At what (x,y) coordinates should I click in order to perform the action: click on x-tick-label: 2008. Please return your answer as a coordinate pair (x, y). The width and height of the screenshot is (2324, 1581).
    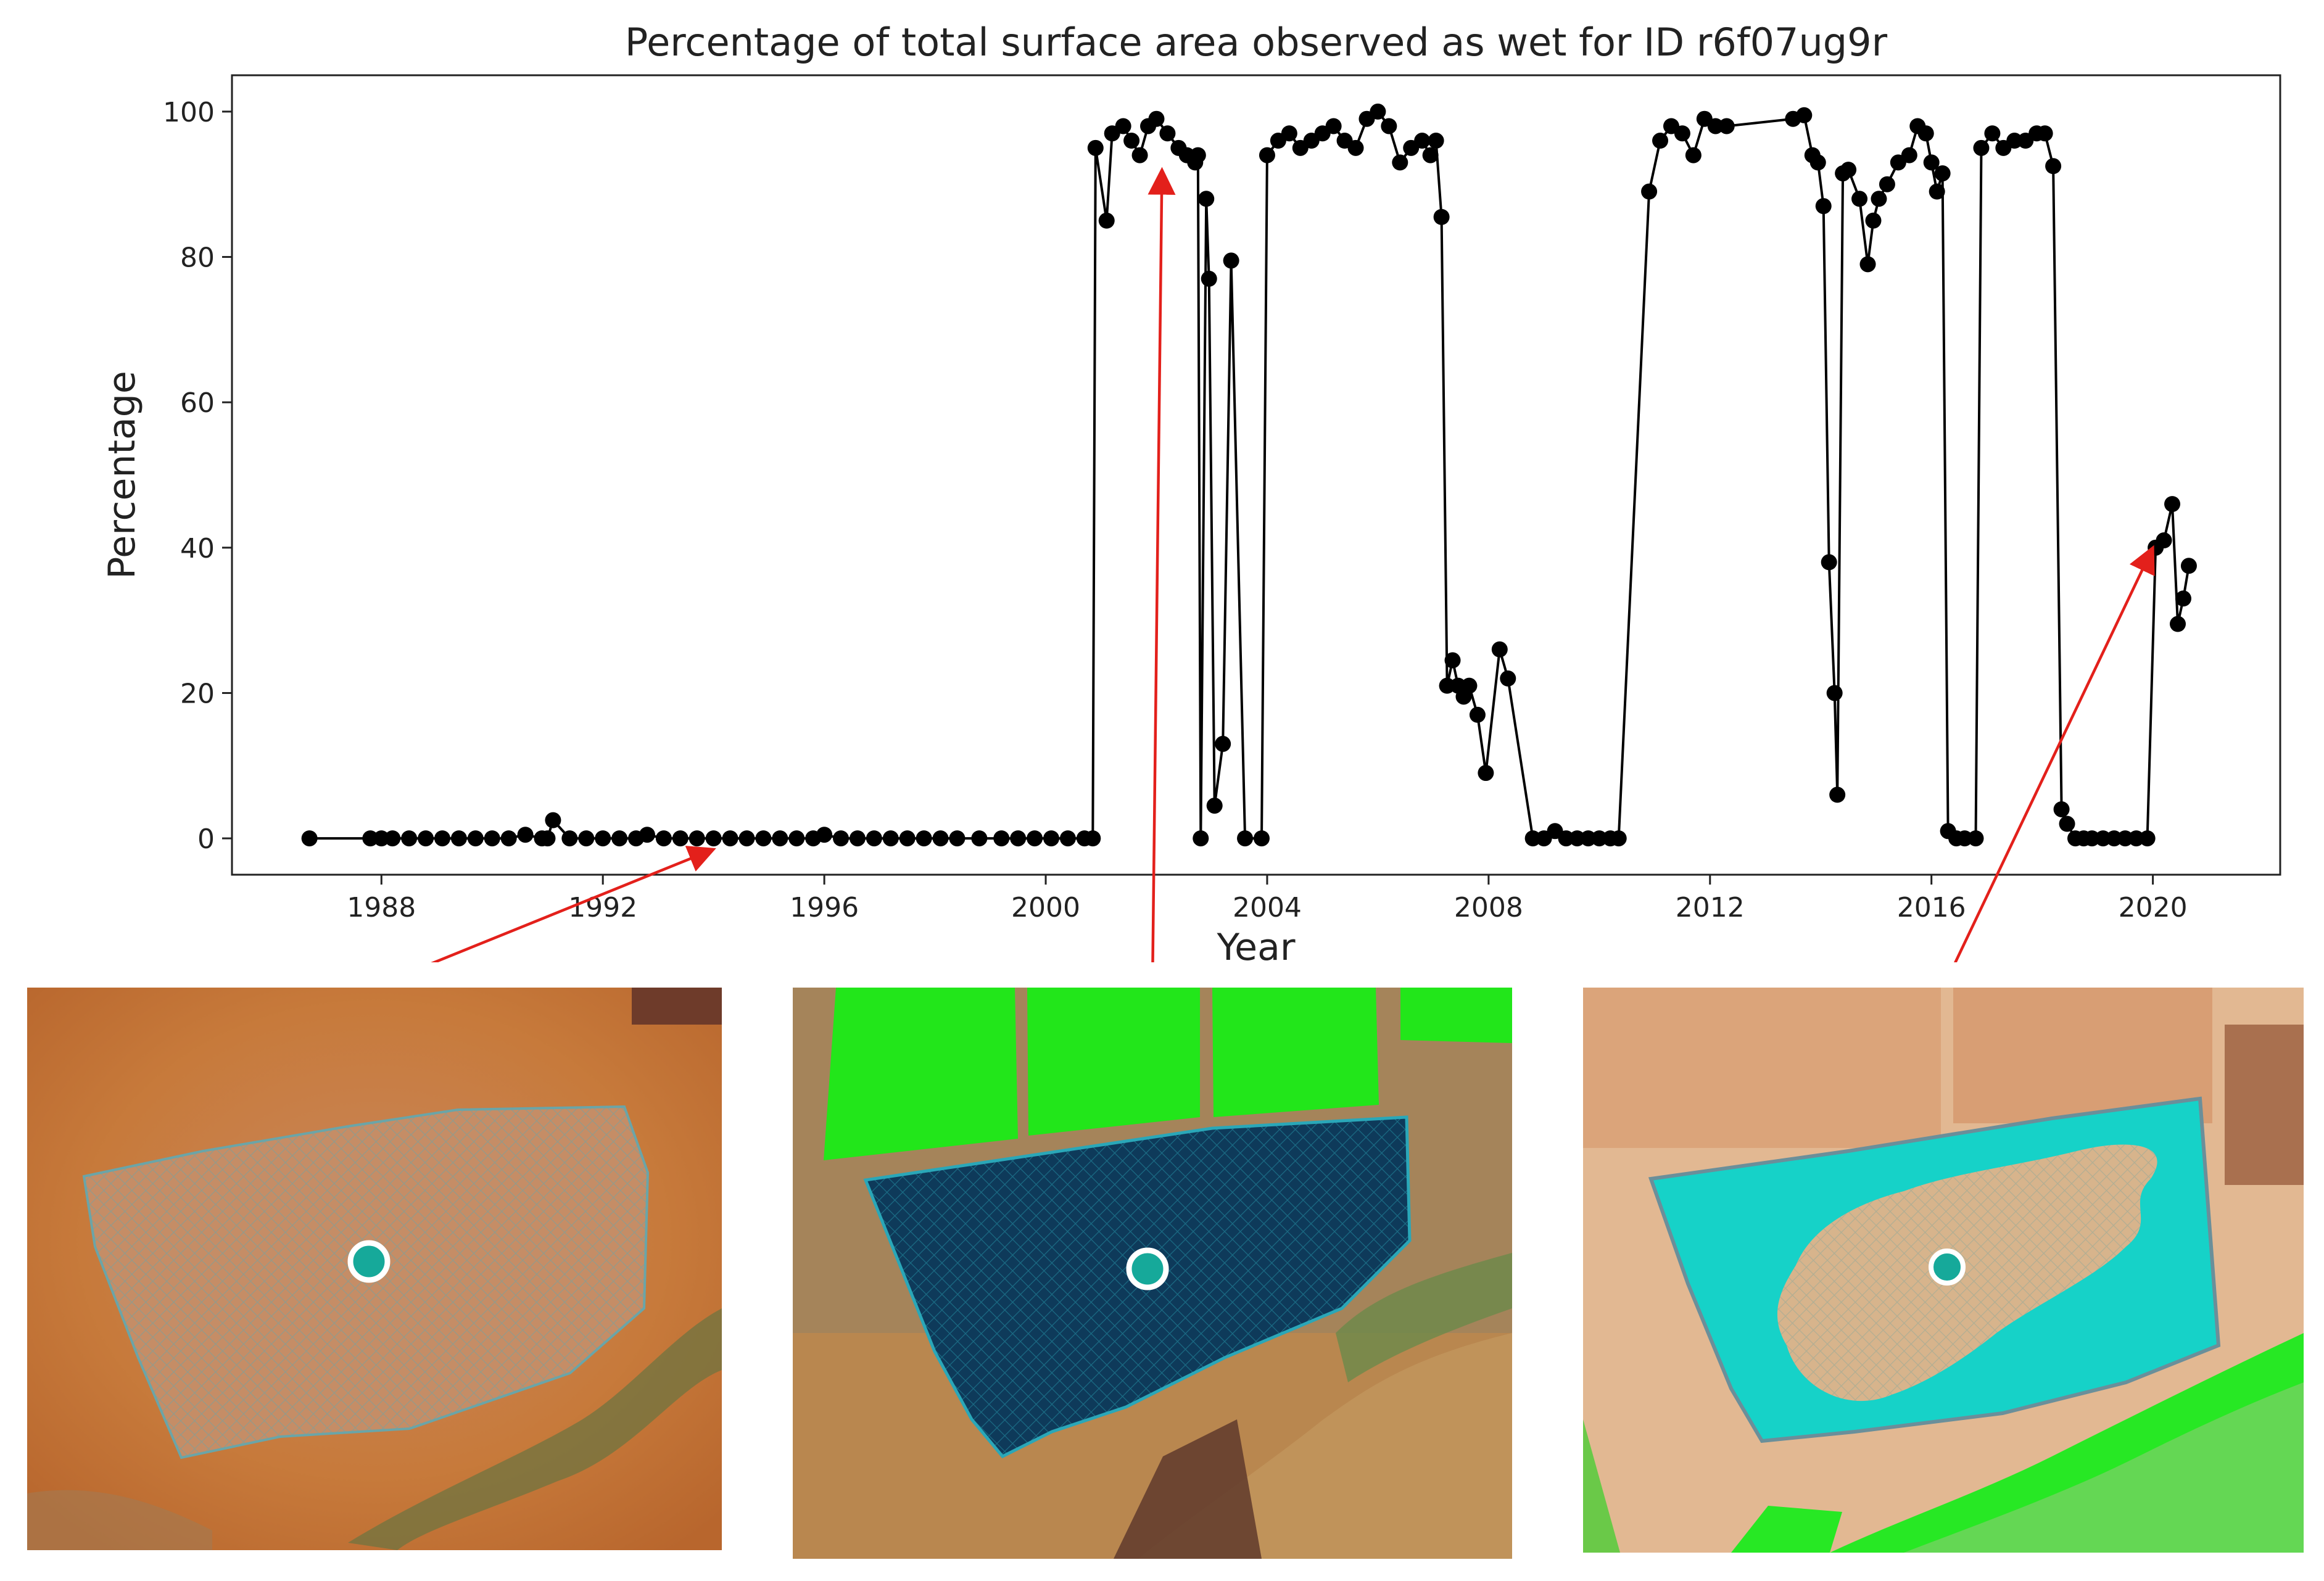
    Looking at the image, I should click on (1488, 908).